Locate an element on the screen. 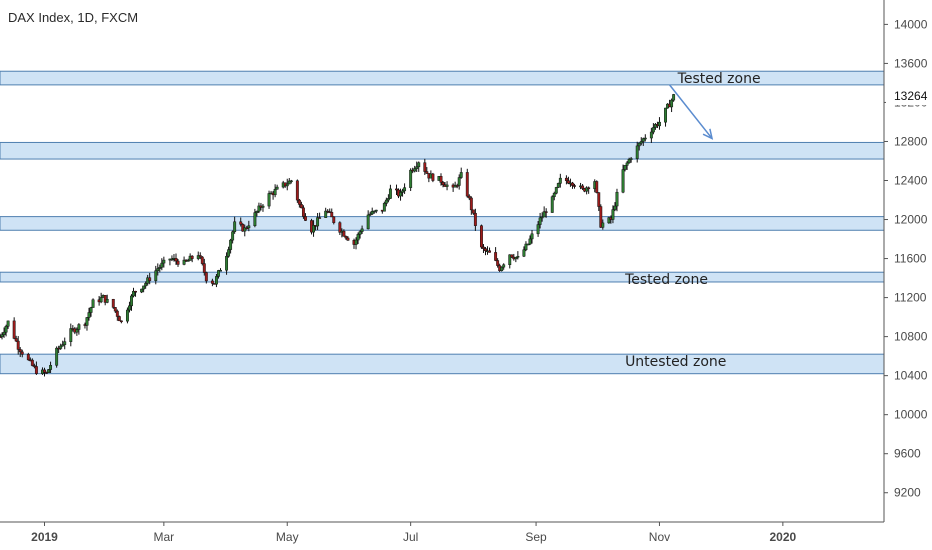 The width and height of the screenshot is (932, 550). time-axis: 2019 Mar May Jul Sep Nov 2020 is located at coordinates (442, 532).